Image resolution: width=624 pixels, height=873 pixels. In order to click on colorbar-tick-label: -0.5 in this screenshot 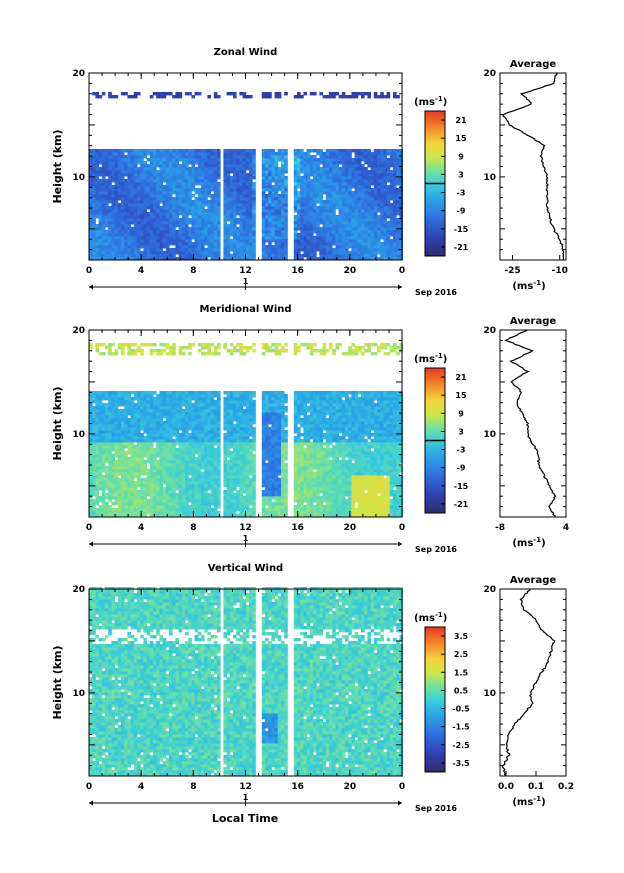, I will do `click(461, 709)`.